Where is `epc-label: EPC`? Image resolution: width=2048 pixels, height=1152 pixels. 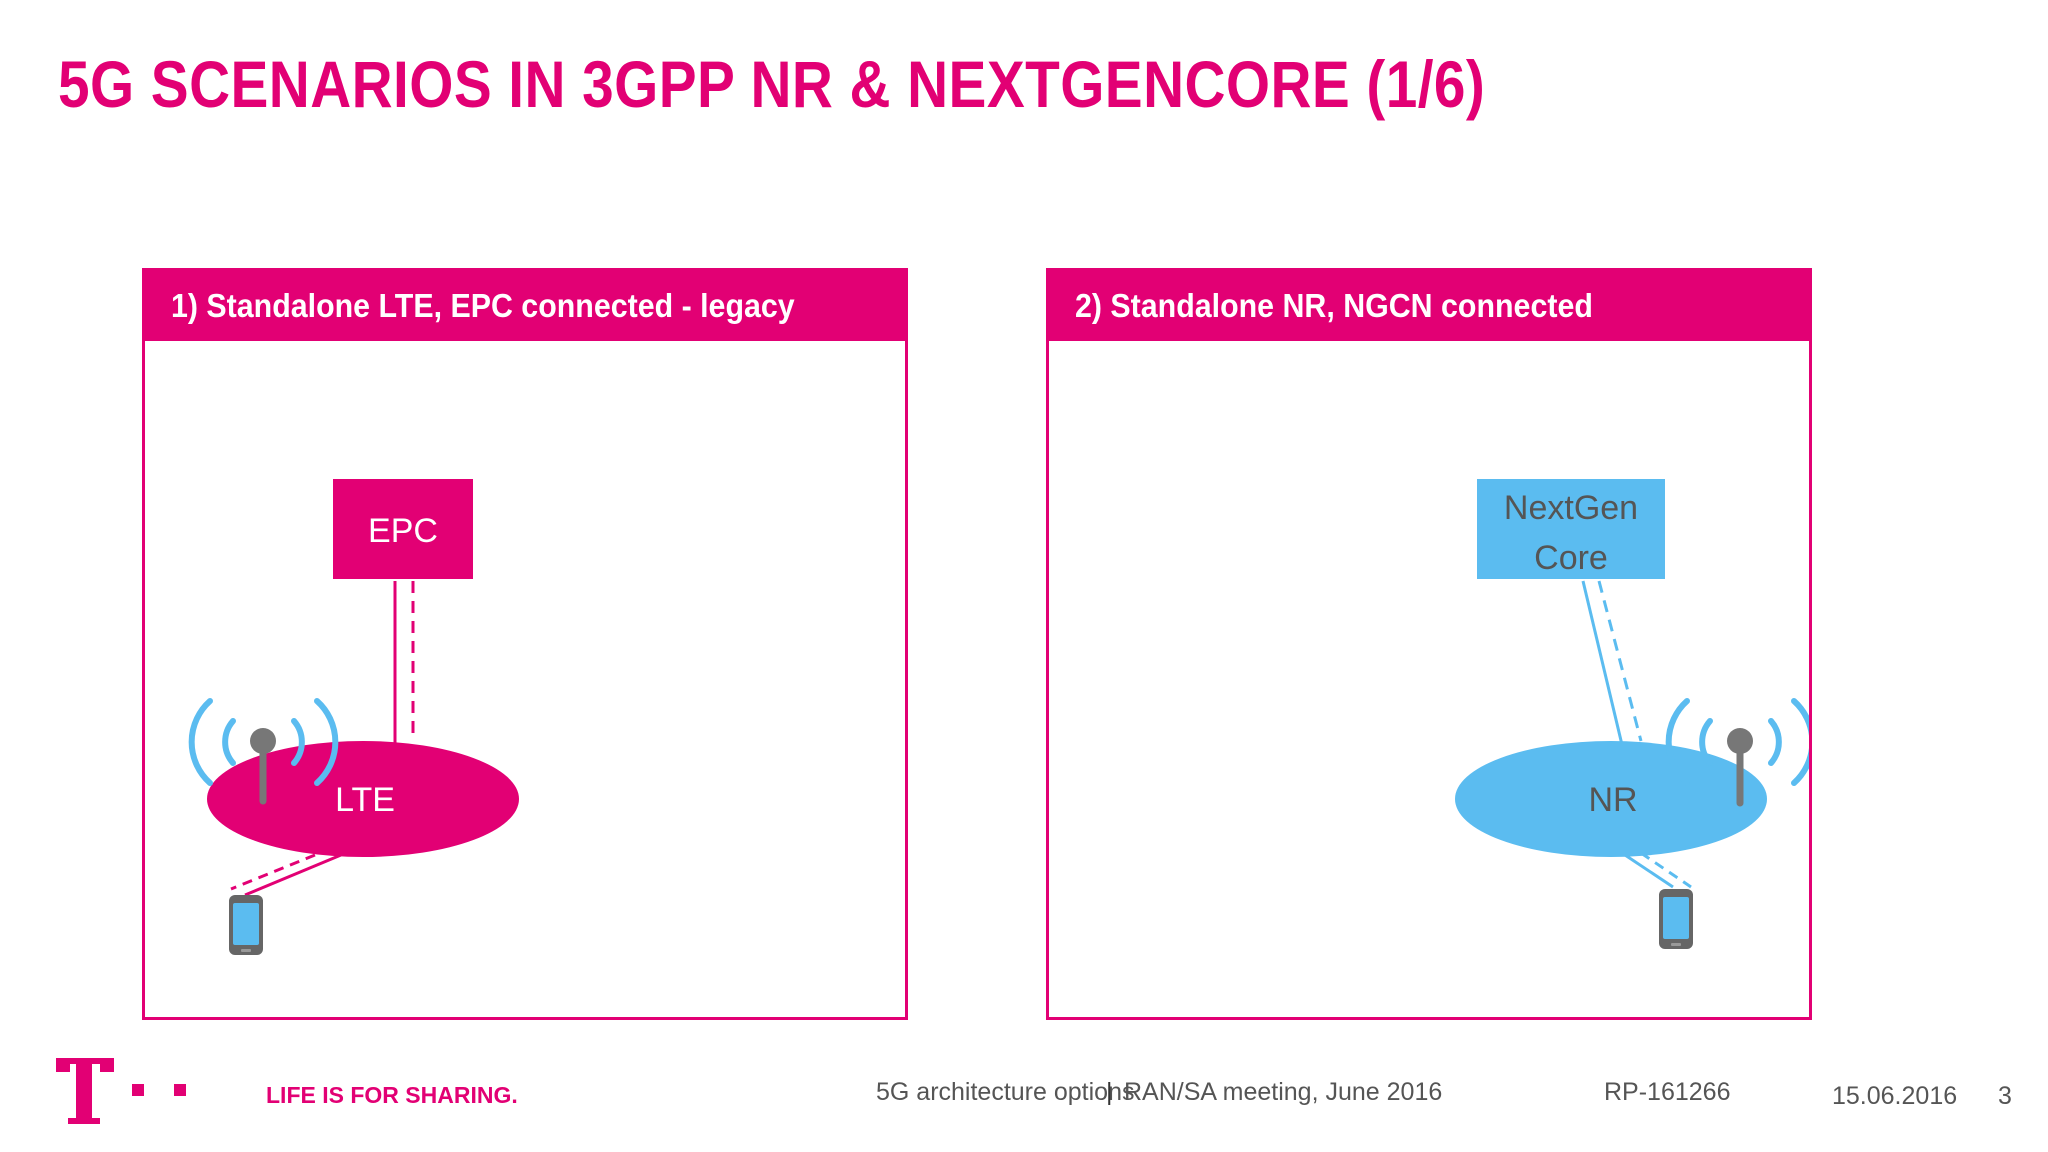
epc-label: EPC is located at coordinates (403, 531).